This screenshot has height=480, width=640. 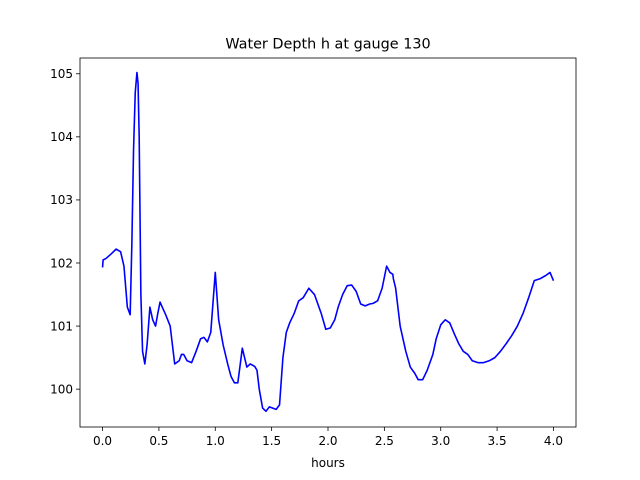 I want to click on y-tick-label: 104, so click(x=61, y=137).